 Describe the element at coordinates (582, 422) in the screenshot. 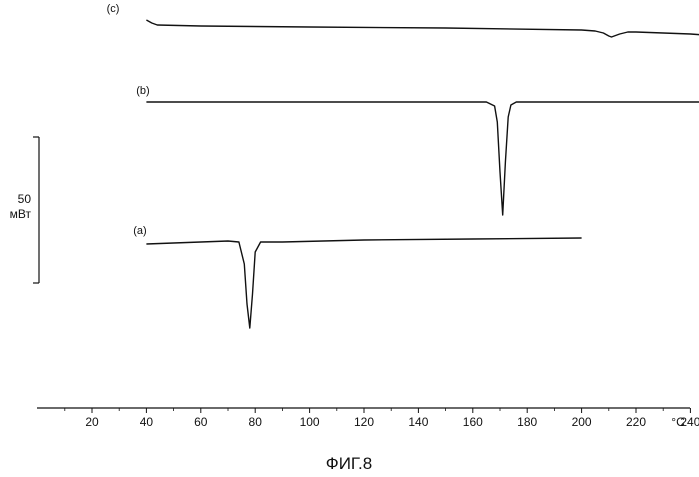

I see `x-tick-label-200: 200` at that location.